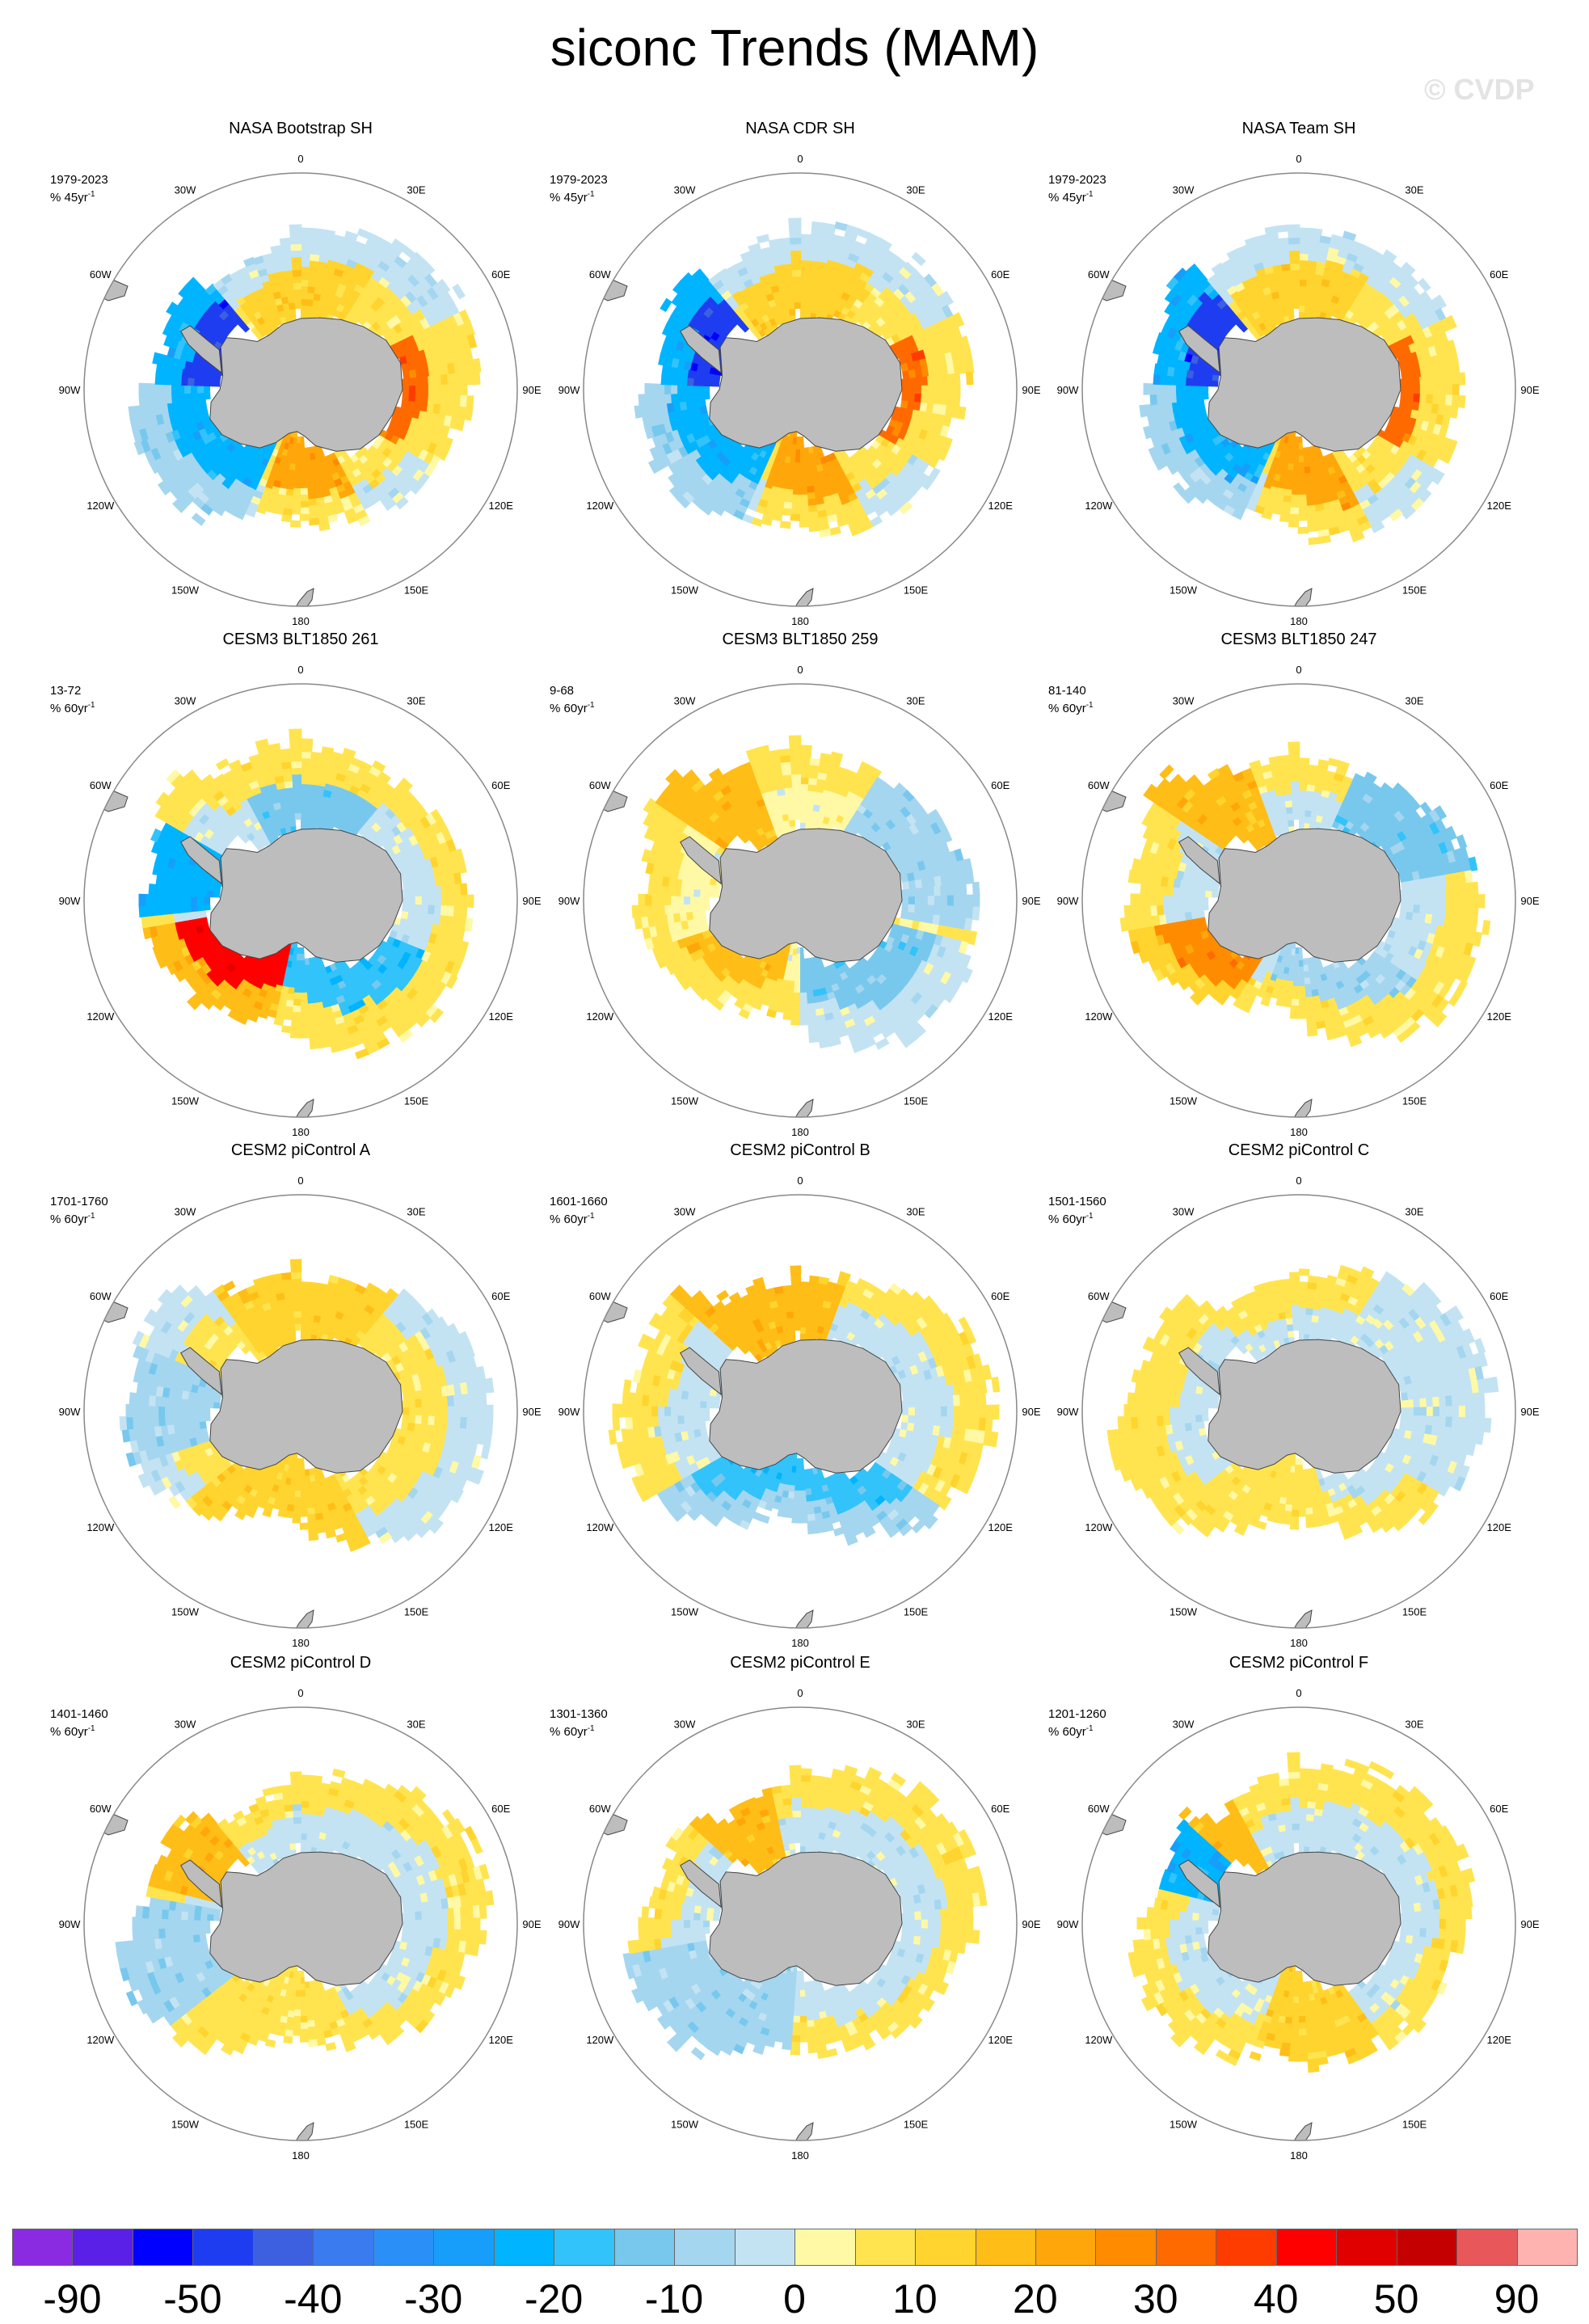  I want to click on panel-period: 13-72, so click(66, 691).